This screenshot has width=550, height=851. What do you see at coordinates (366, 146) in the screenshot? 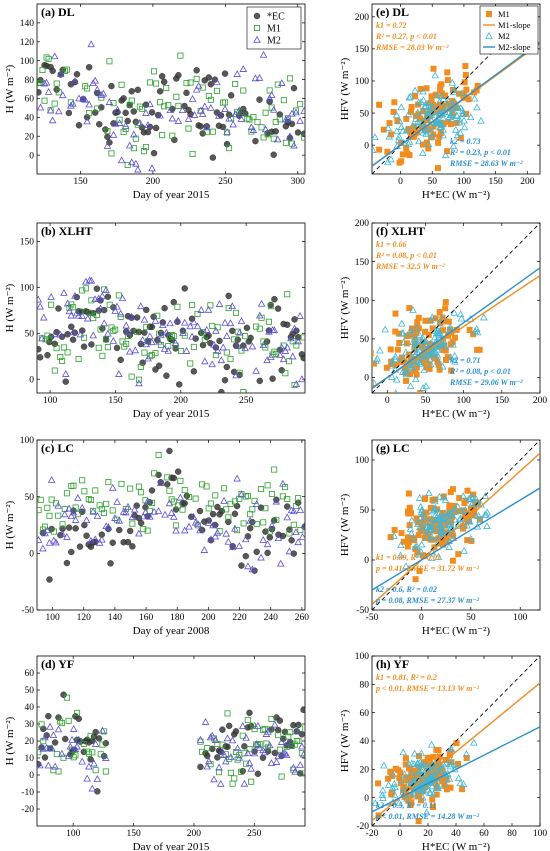
I see `y-tick-label: 0` at bounding box center [366, 146].